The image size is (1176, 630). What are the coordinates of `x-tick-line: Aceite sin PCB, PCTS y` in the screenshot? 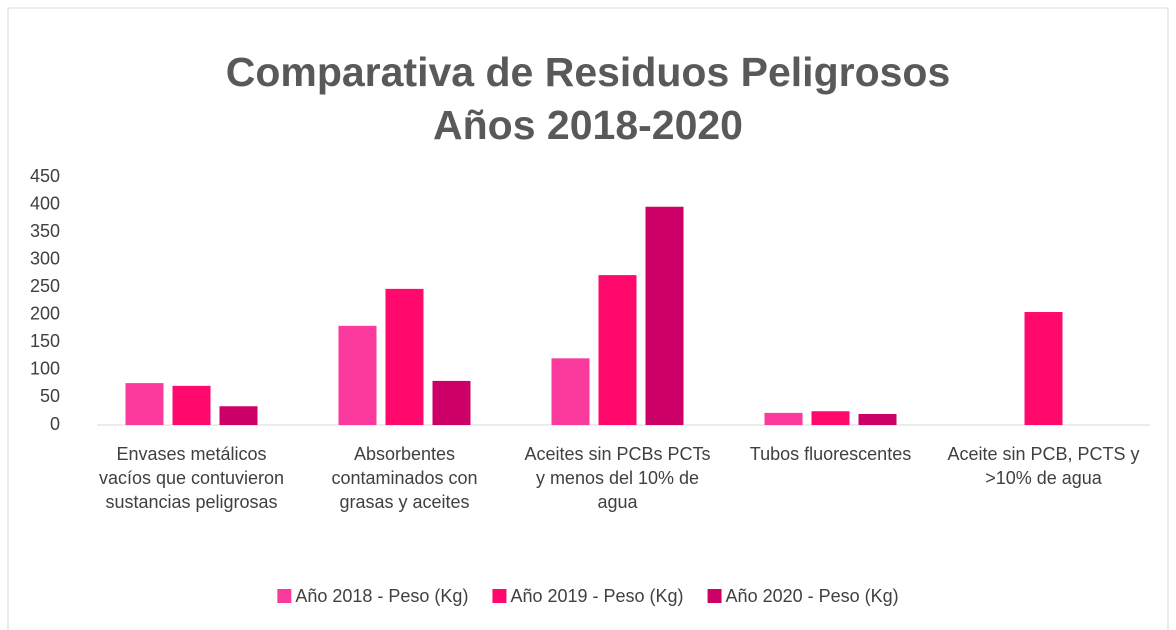 It's located at (1043, 454).